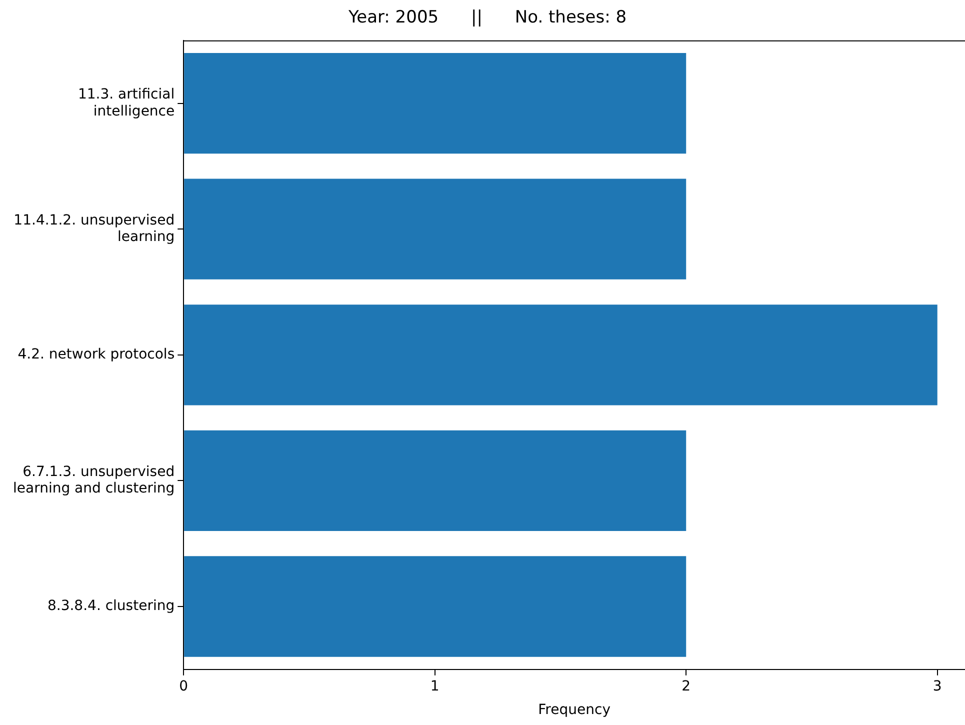 The image size is (965, 725). What do you see at coordinates (435, 686) in the screenshot?
I see `x-tick-label: 1` at bounding box center [435, 686].